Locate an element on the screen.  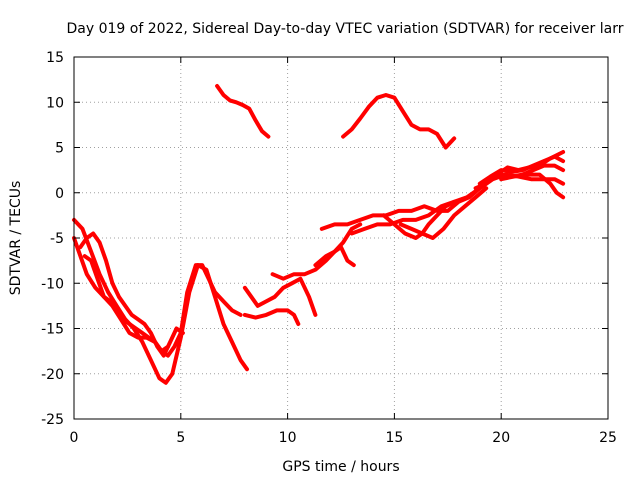
x-tick-label: 25 is located at coordinates (608, 438).